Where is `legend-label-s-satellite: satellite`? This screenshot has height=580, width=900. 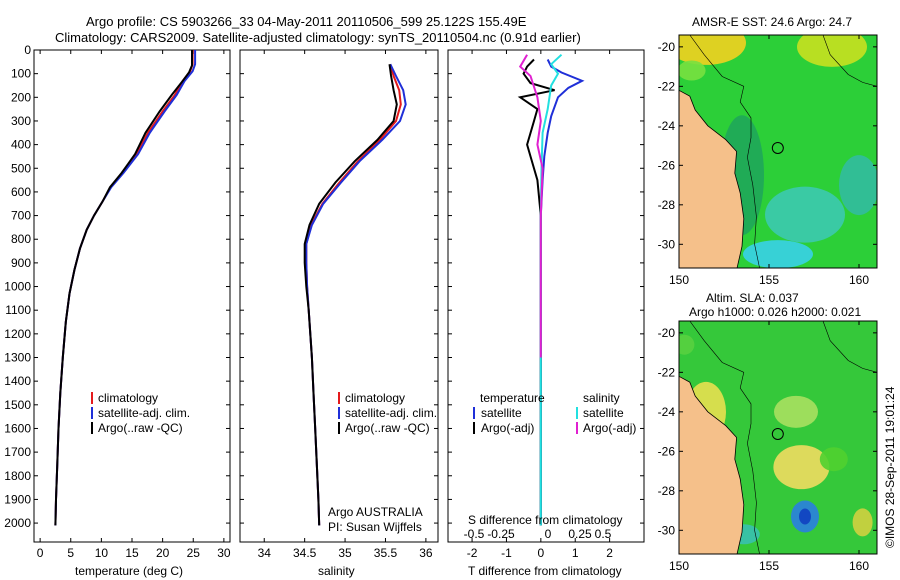
legend-label-s-satellite: satellite is located at coordinates (603, 413).